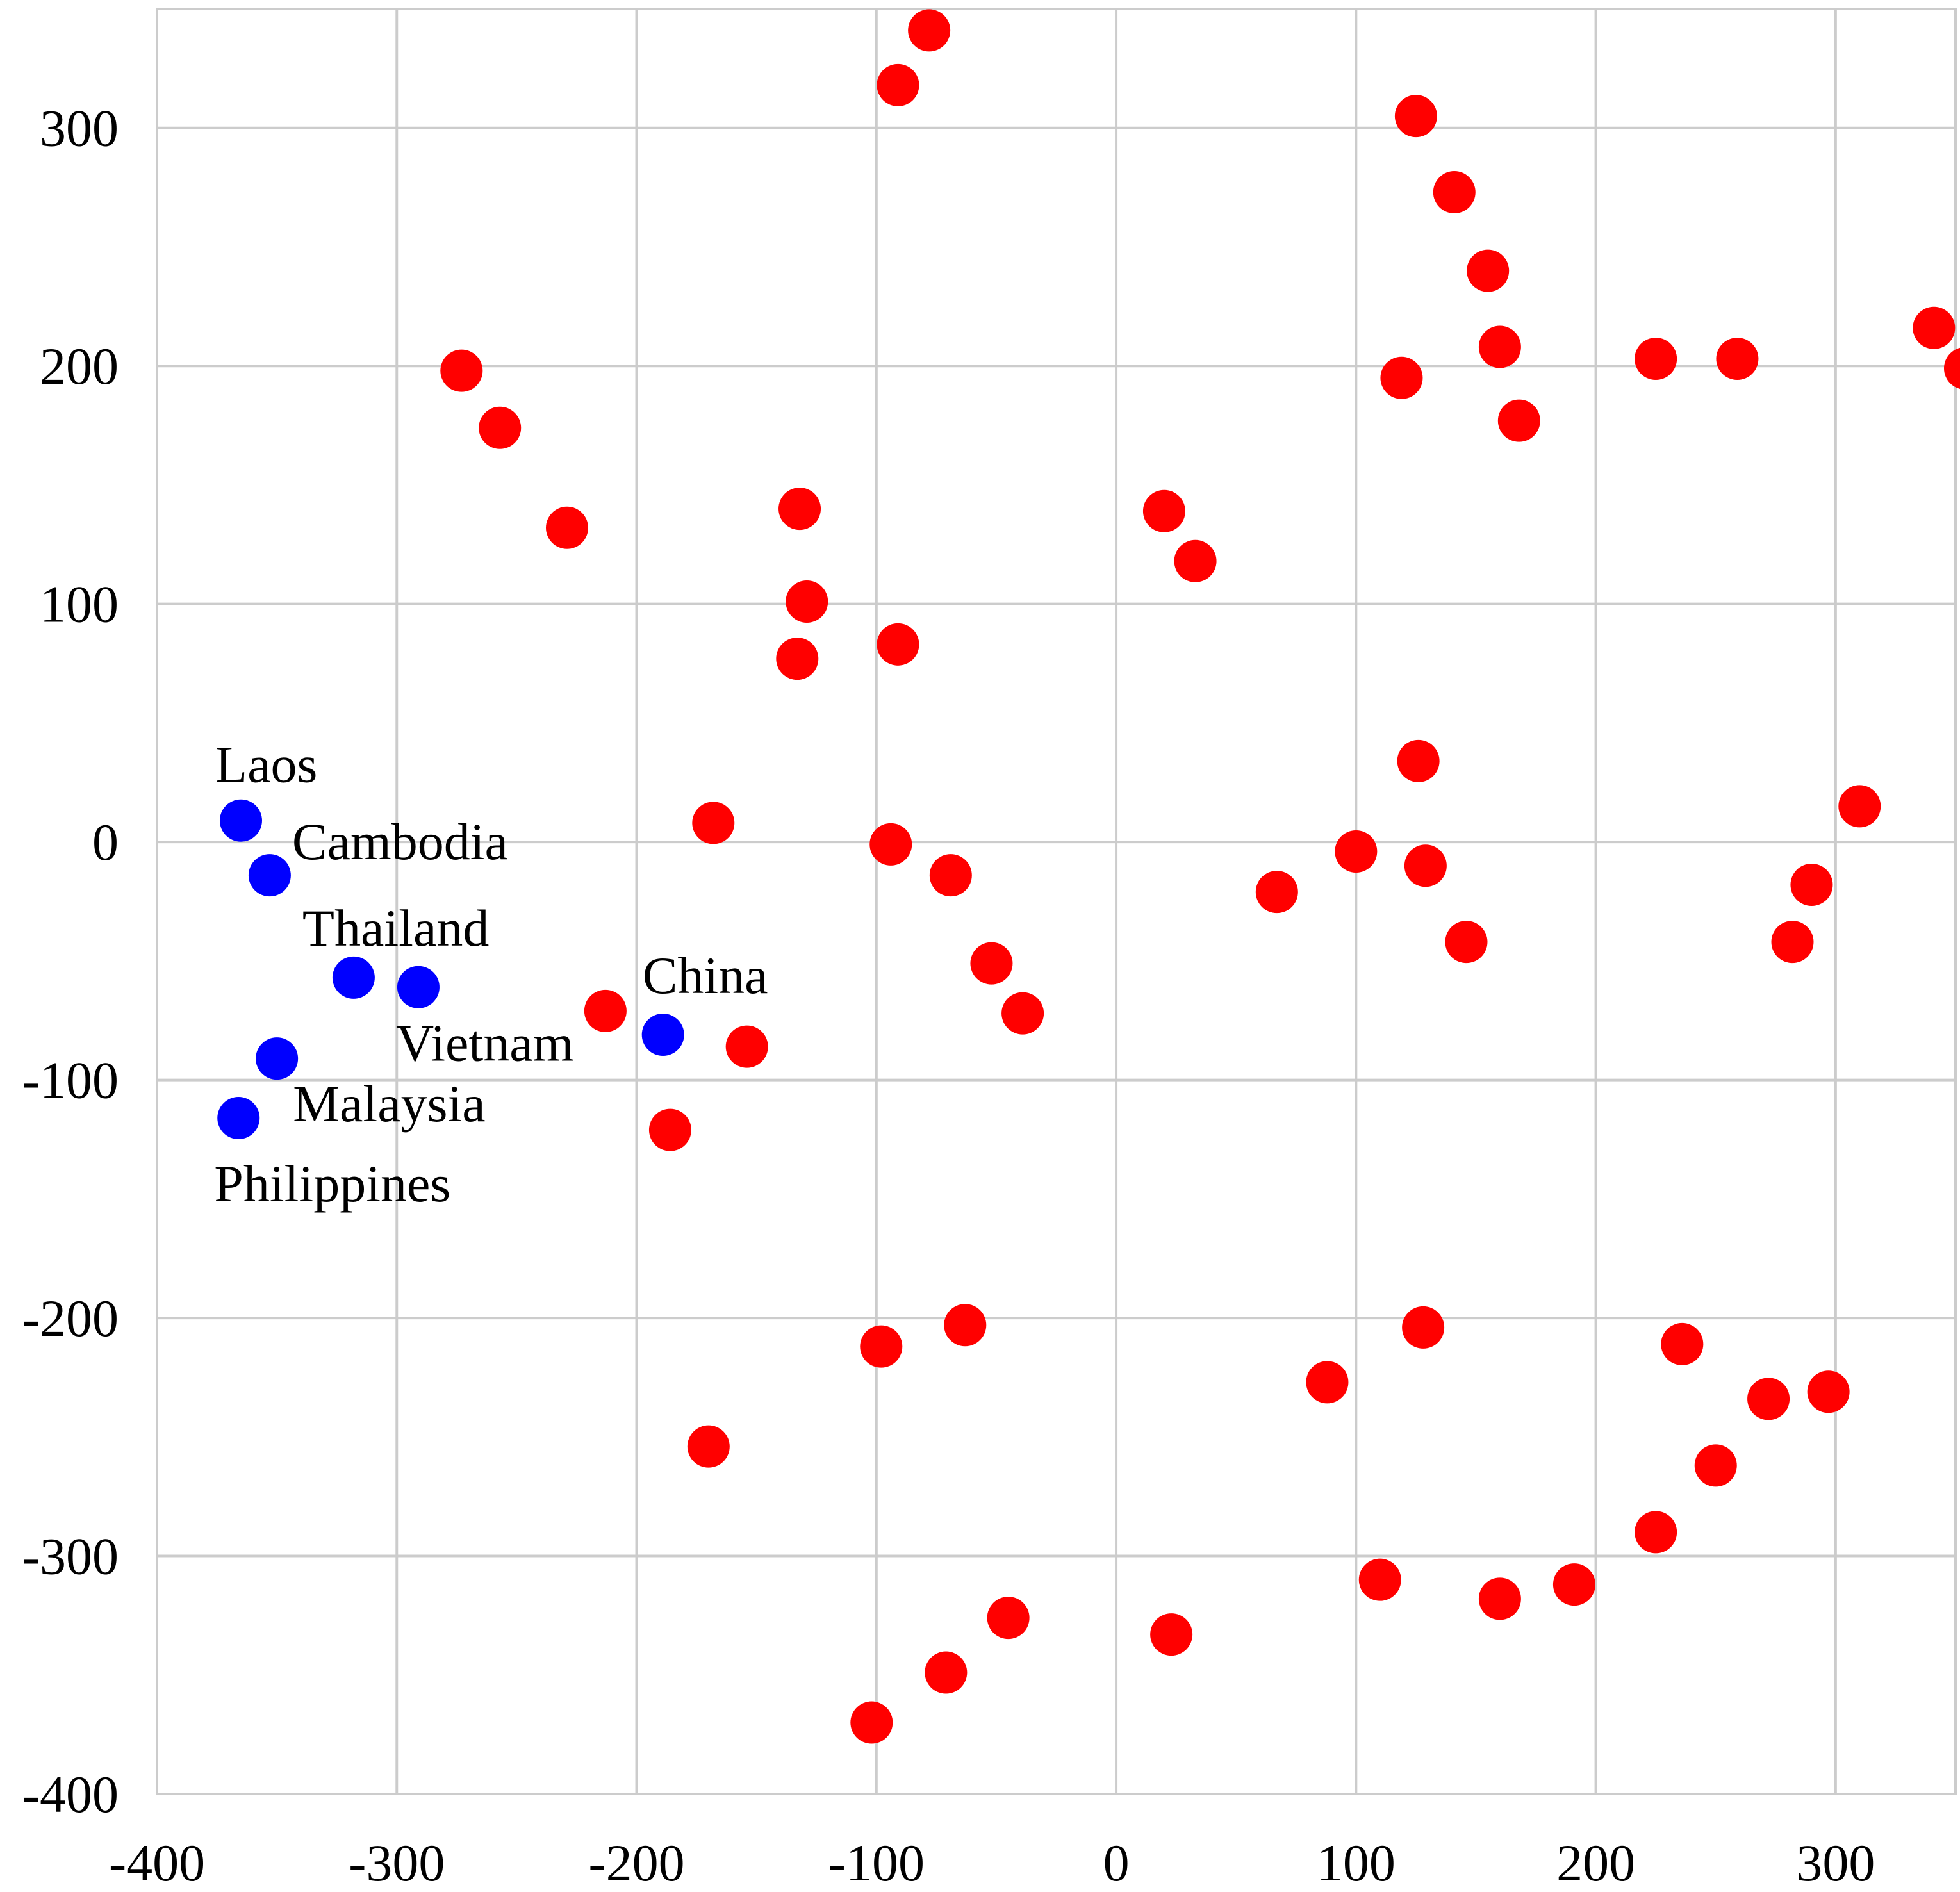 The height and width of the screenshot is (1892, 1960). Describe the element at coordinates (70, 1080) in the screenshot. I see `y-tick-label: -100` at that location.